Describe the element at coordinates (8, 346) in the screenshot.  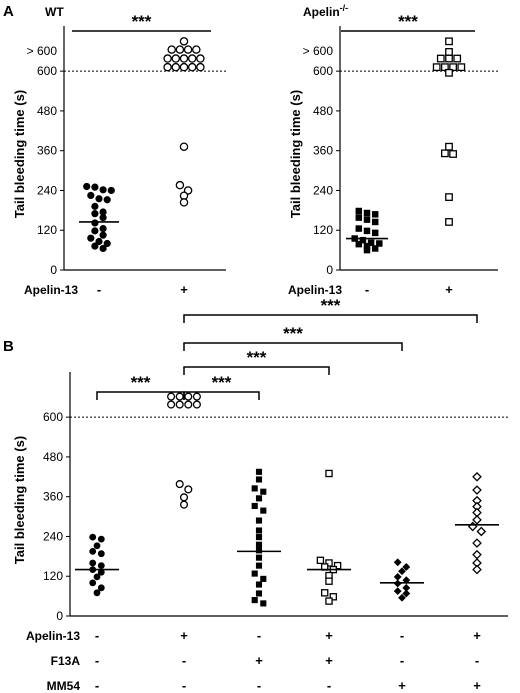
I see `panel-letter: B` at that location.